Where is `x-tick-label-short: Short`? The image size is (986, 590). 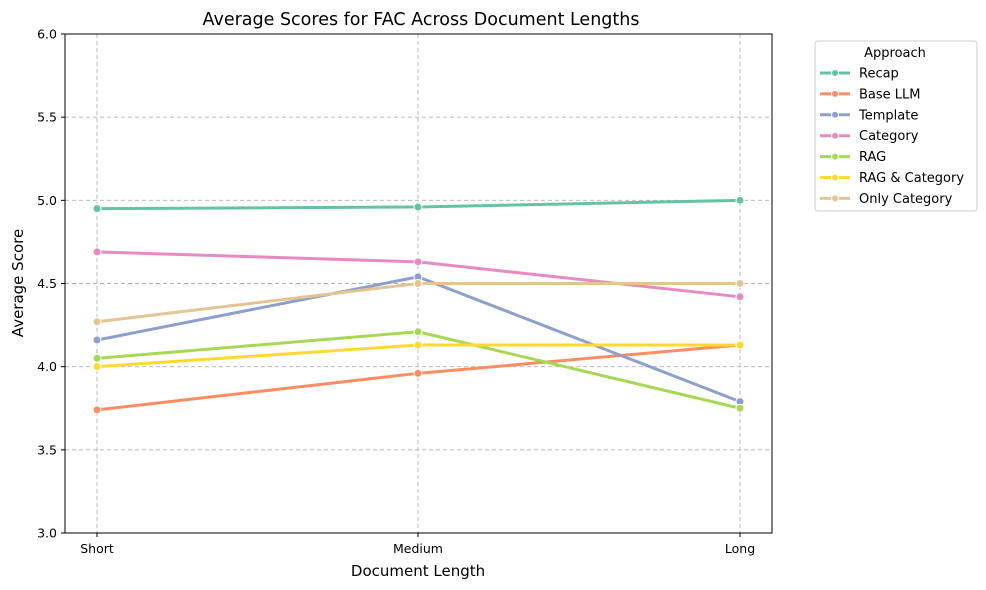
x-tick-label-short: Short is located at coordinates (97, 548).